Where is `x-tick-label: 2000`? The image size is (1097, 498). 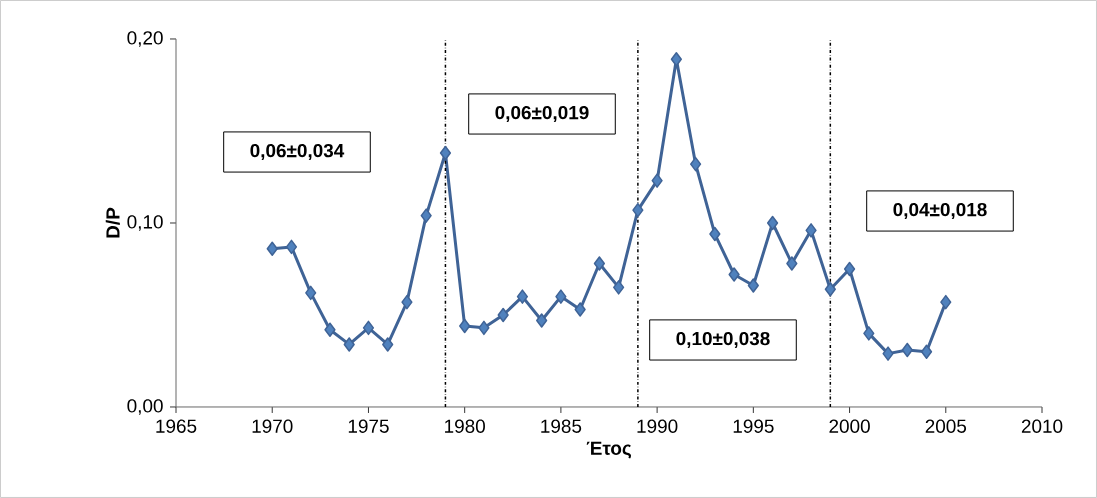
x-tick-label: 2000 is located at coordinates (849, 426).